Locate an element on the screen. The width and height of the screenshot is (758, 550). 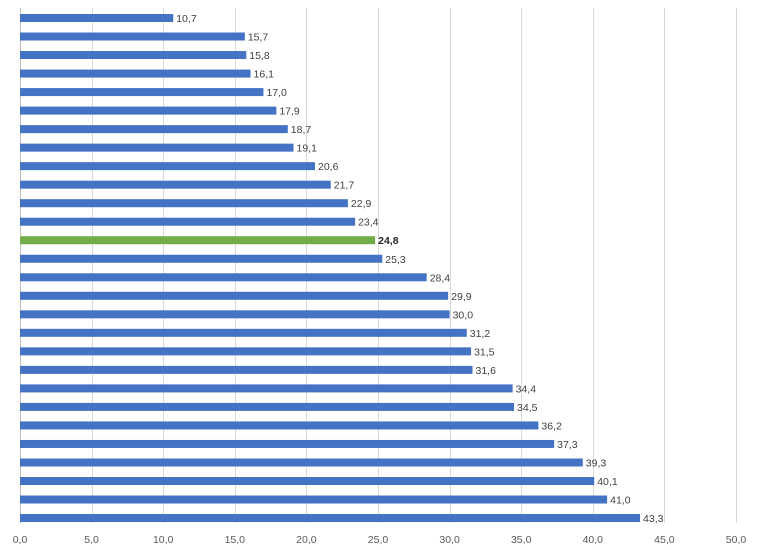
bar-data-label: 39,3 is located at coordinates (596, 463).